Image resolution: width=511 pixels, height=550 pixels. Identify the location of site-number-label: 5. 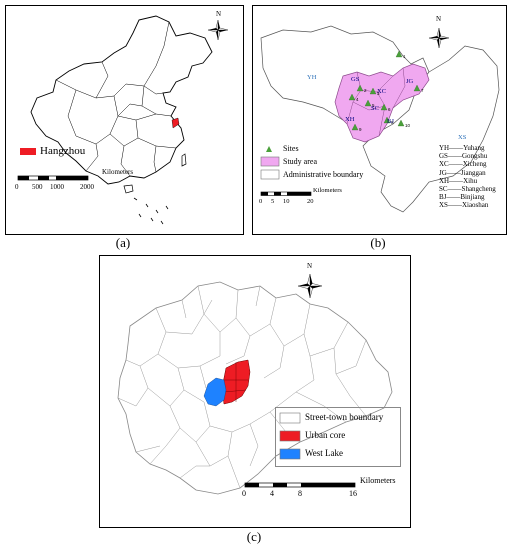
(373, 105).